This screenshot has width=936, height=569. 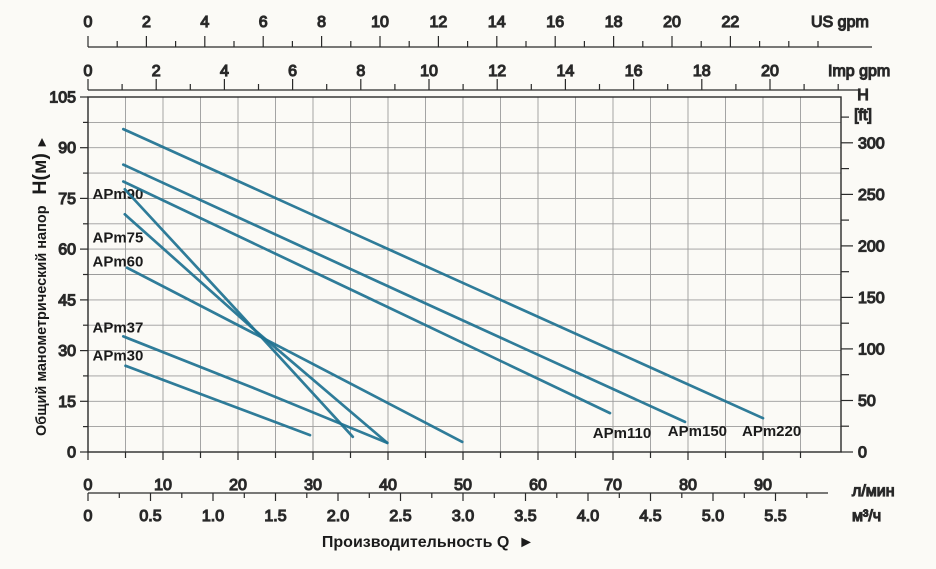 I want to click on curve-APm60, so click(x=294, y=355).